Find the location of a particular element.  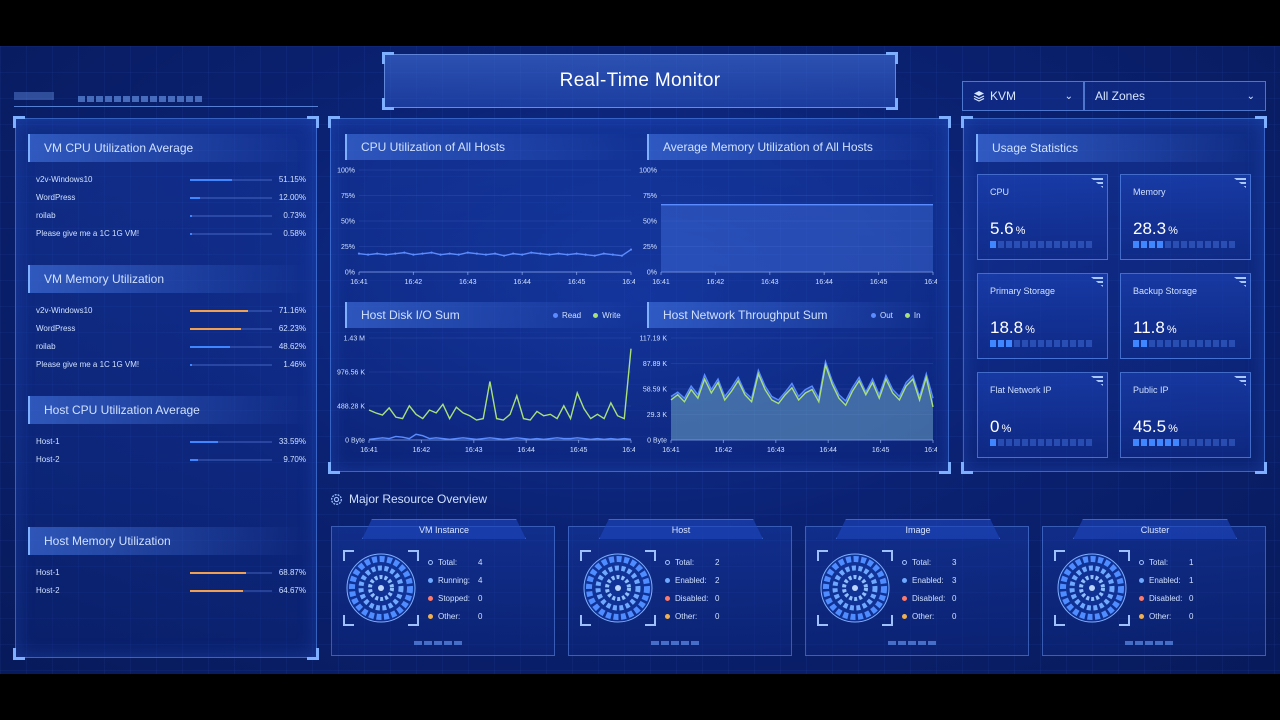

item-name: roilab is located at coordinates (46, 215).